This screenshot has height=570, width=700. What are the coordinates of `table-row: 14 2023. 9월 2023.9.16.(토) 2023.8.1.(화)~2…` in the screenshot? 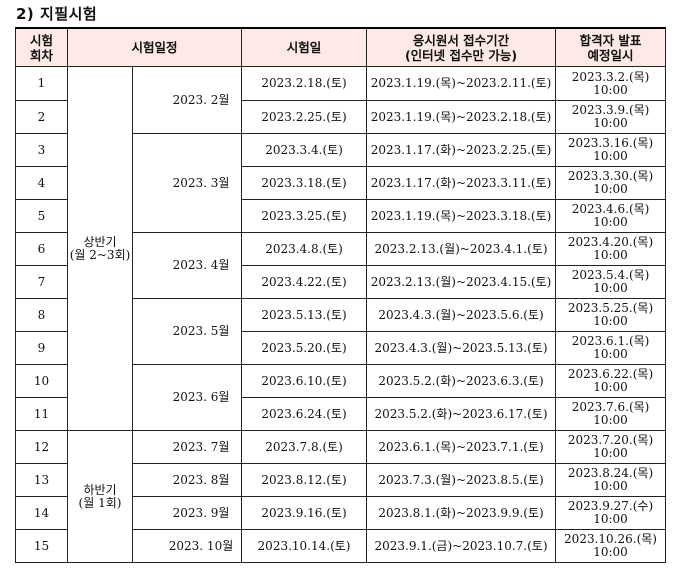 It's located at (341, 513).